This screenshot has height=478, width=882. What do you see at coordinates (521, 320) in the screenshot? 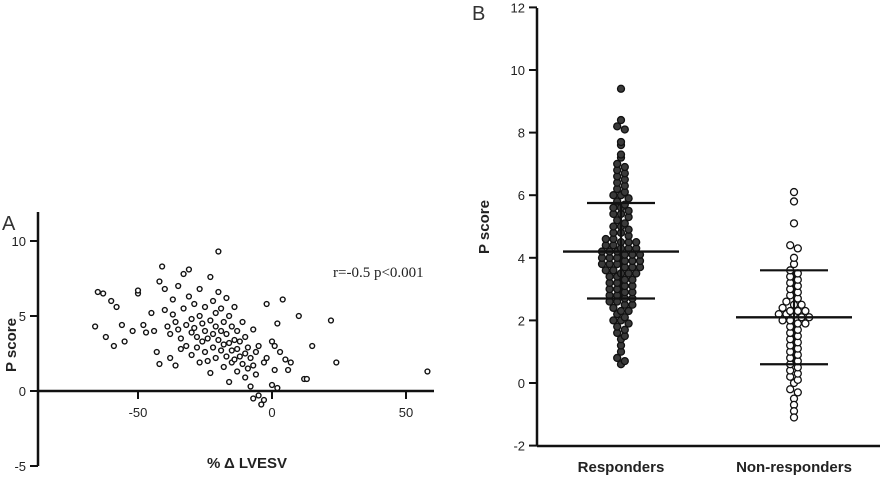
I see `panel-b-y-tick-label: 2` at bounding box center [521, 320].